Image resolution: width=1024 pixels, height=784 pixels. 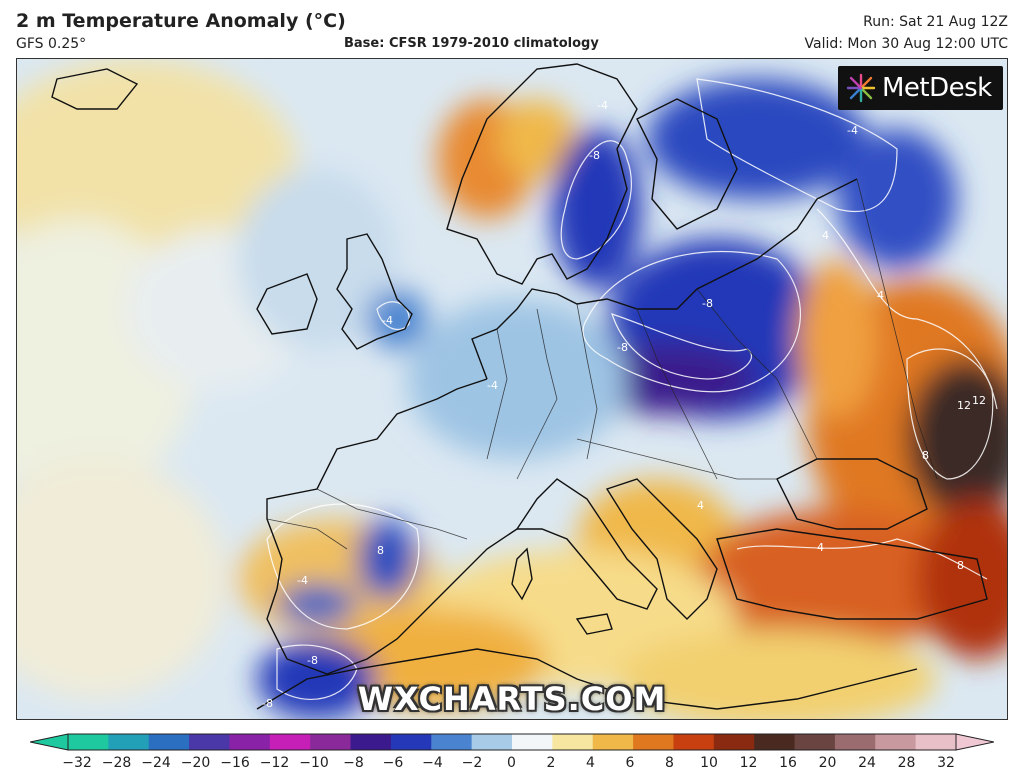 I want to click on colorbar-tick-label: −4, so click(x=432, y=763).